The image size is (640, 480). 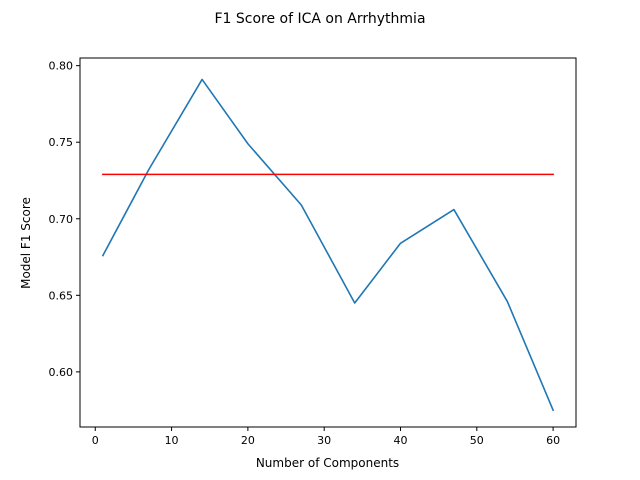 I want to click on chart-title: F1 Score of ICA on Arrhythmia, so click(x=319, y=19).